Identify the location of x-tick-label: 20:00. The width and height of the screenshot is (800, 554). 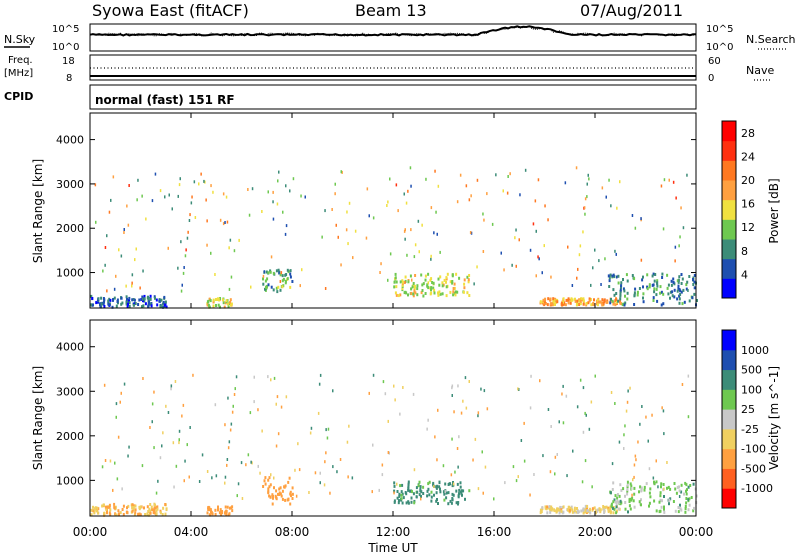
(595, 532).